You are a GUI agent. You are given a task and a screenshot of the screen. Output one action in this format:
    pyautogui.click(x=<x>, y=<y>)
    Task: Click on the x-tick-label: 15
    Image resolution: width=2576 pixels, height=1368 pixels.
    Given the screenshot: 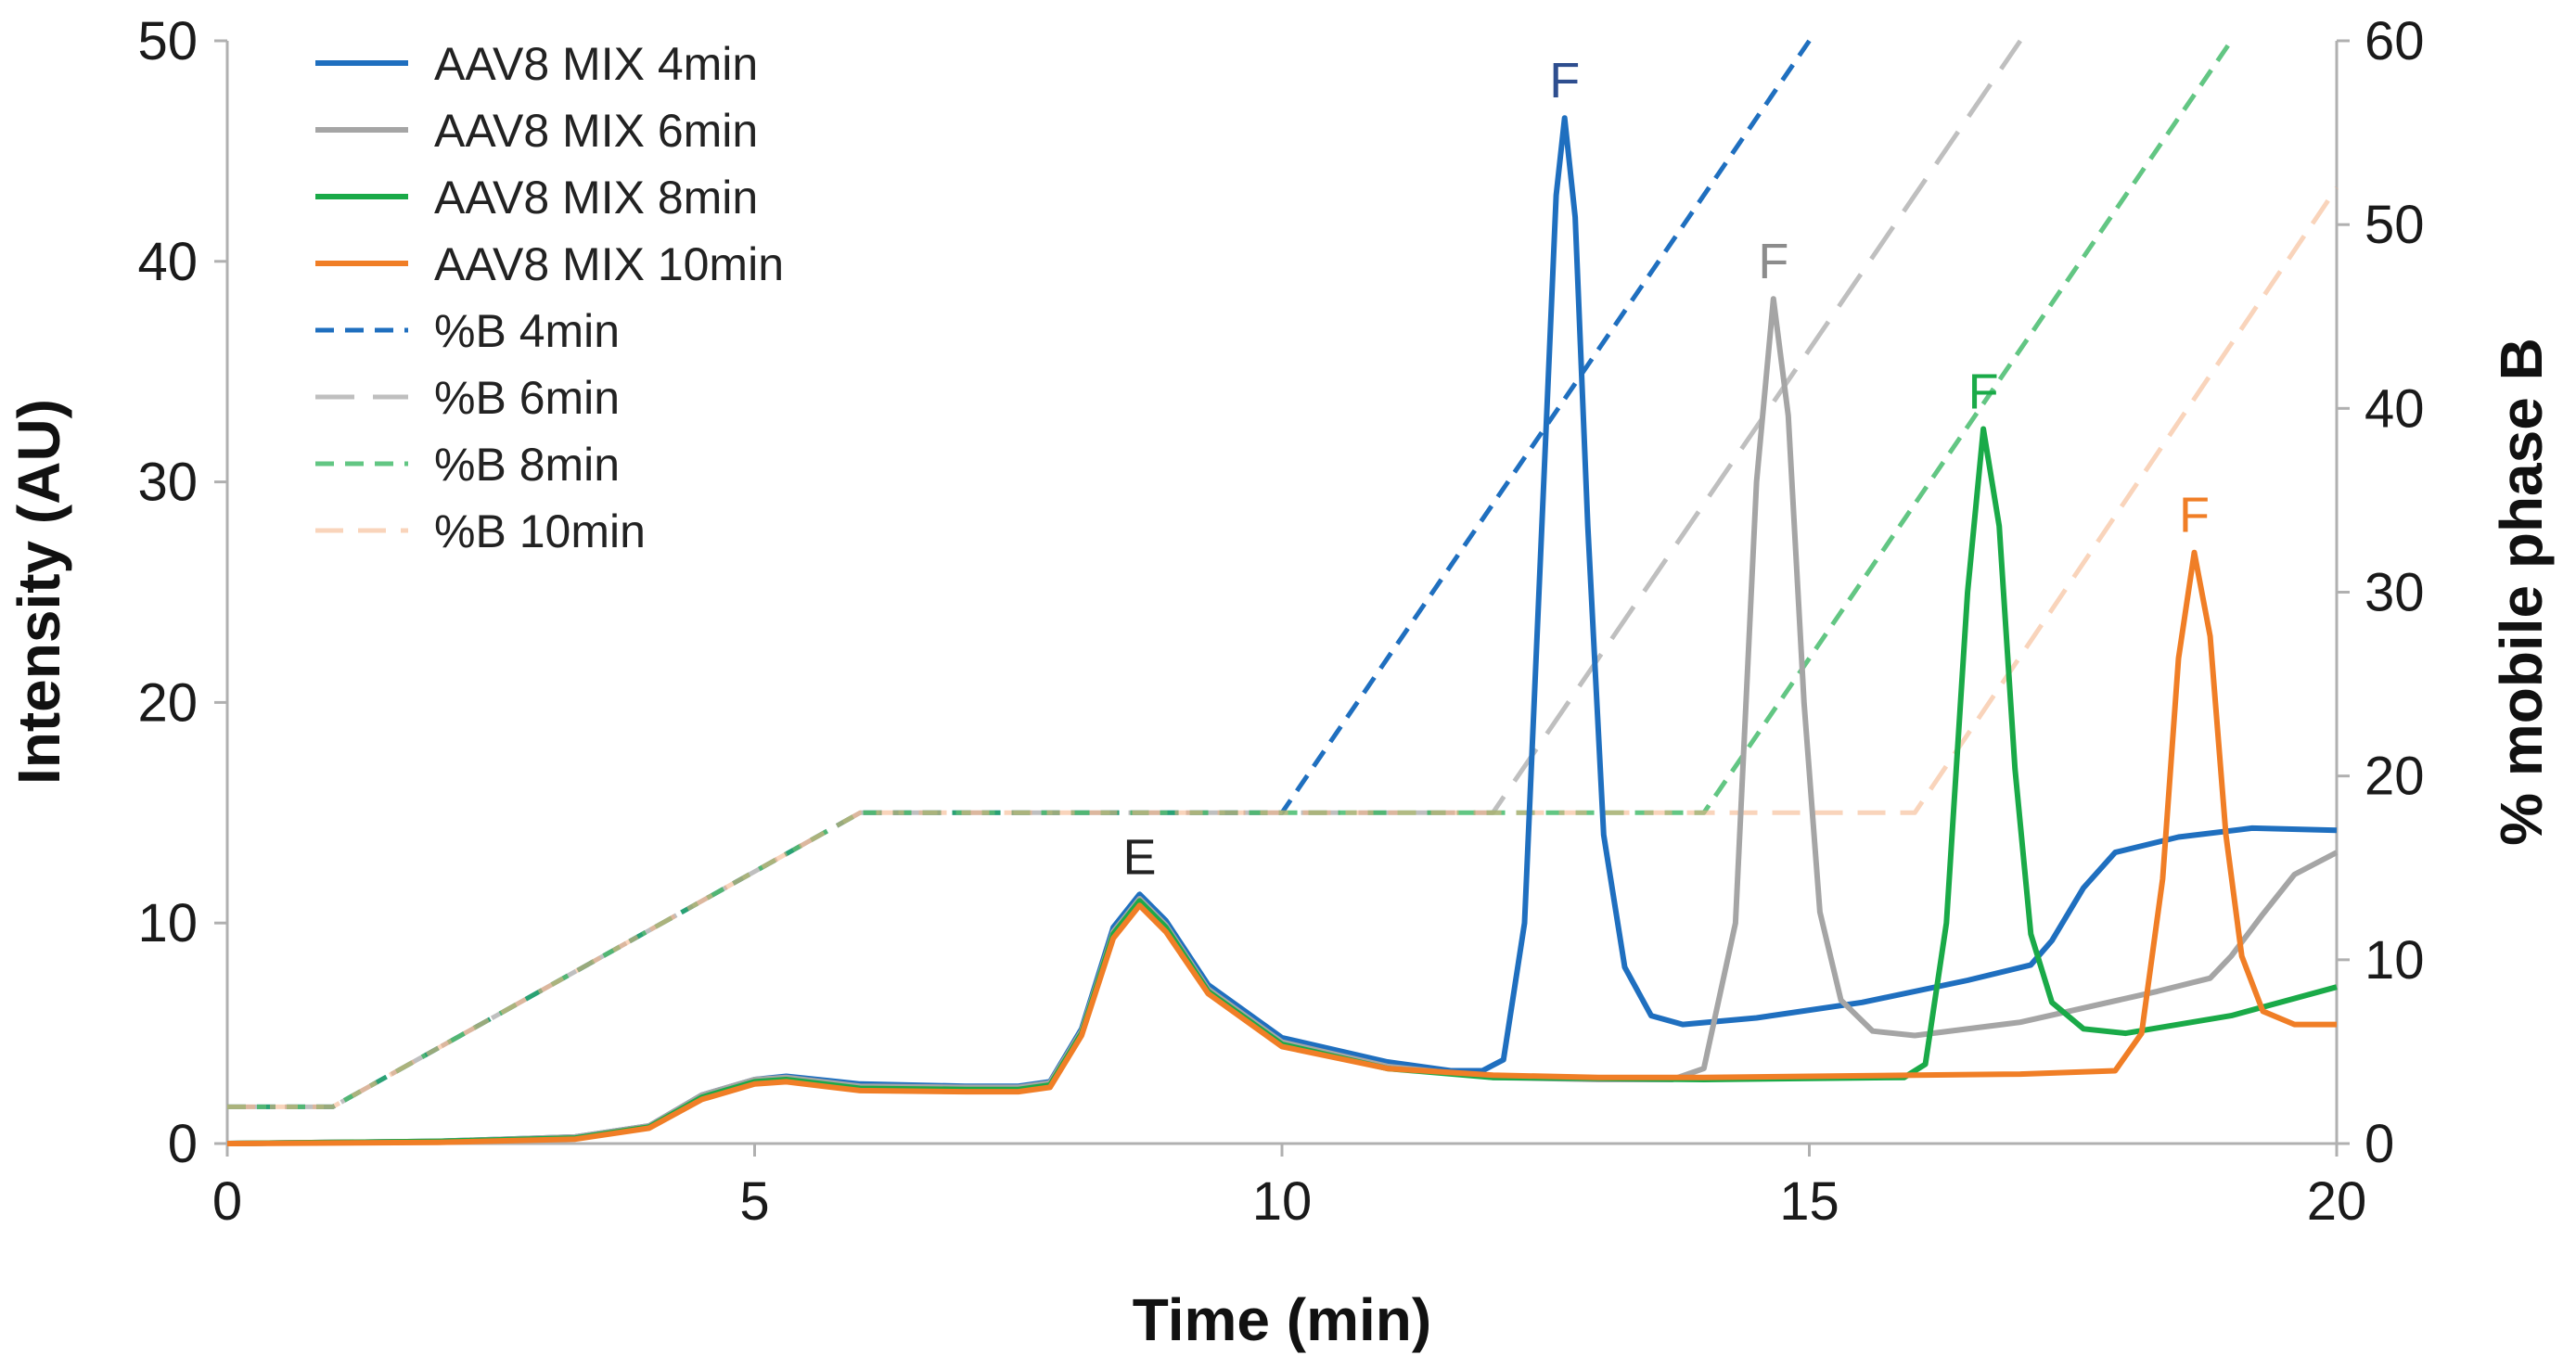 What is the action you would take?
    pyautogui.click(x=1809, y=1202)
    